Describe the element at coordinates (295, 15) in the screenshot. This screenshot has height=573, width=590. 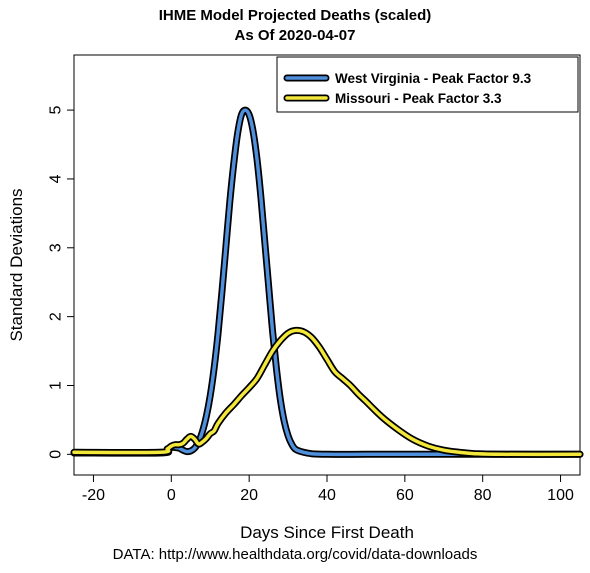
I see `chart-title: IHME Model Projected Deaths (scaled)` at that location.